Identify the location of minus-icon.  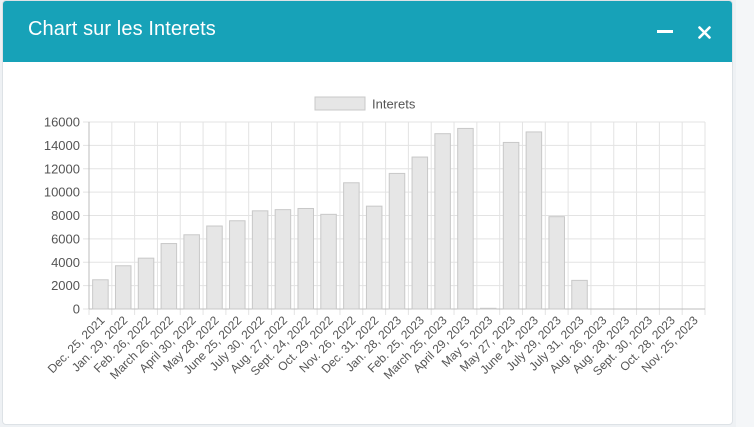
(665, 31).